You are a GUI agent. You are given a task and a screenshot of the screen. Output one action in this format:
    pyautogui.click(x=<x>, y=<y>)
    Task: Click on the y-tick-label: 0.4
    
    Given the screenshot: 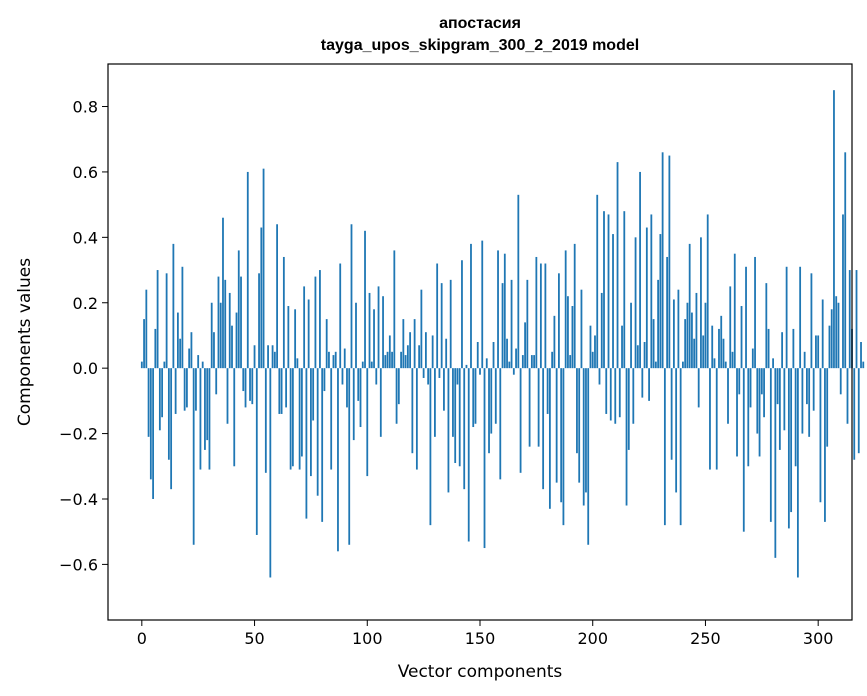 What is the action you would take?
    pyautogui.click(x=85, y=237)
    